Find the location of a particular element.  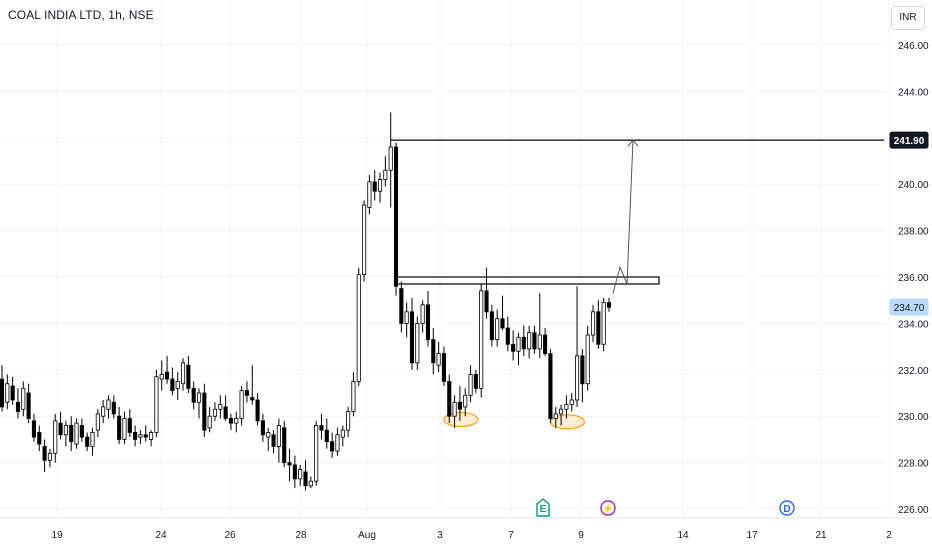

y-tick-label: 232.00 is located at coordinates (913, 371).